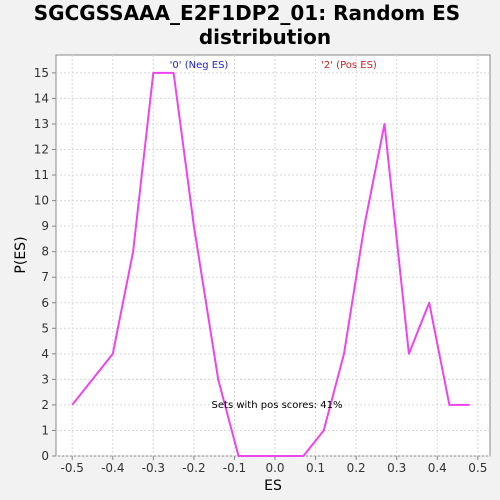 Image resolution: width=500 pixels, height=500 pixels. What do you see at coordinates (274, 468) in the screenshot?
I see `x-tick-label: 0.0` at bounding box center [274, 468].